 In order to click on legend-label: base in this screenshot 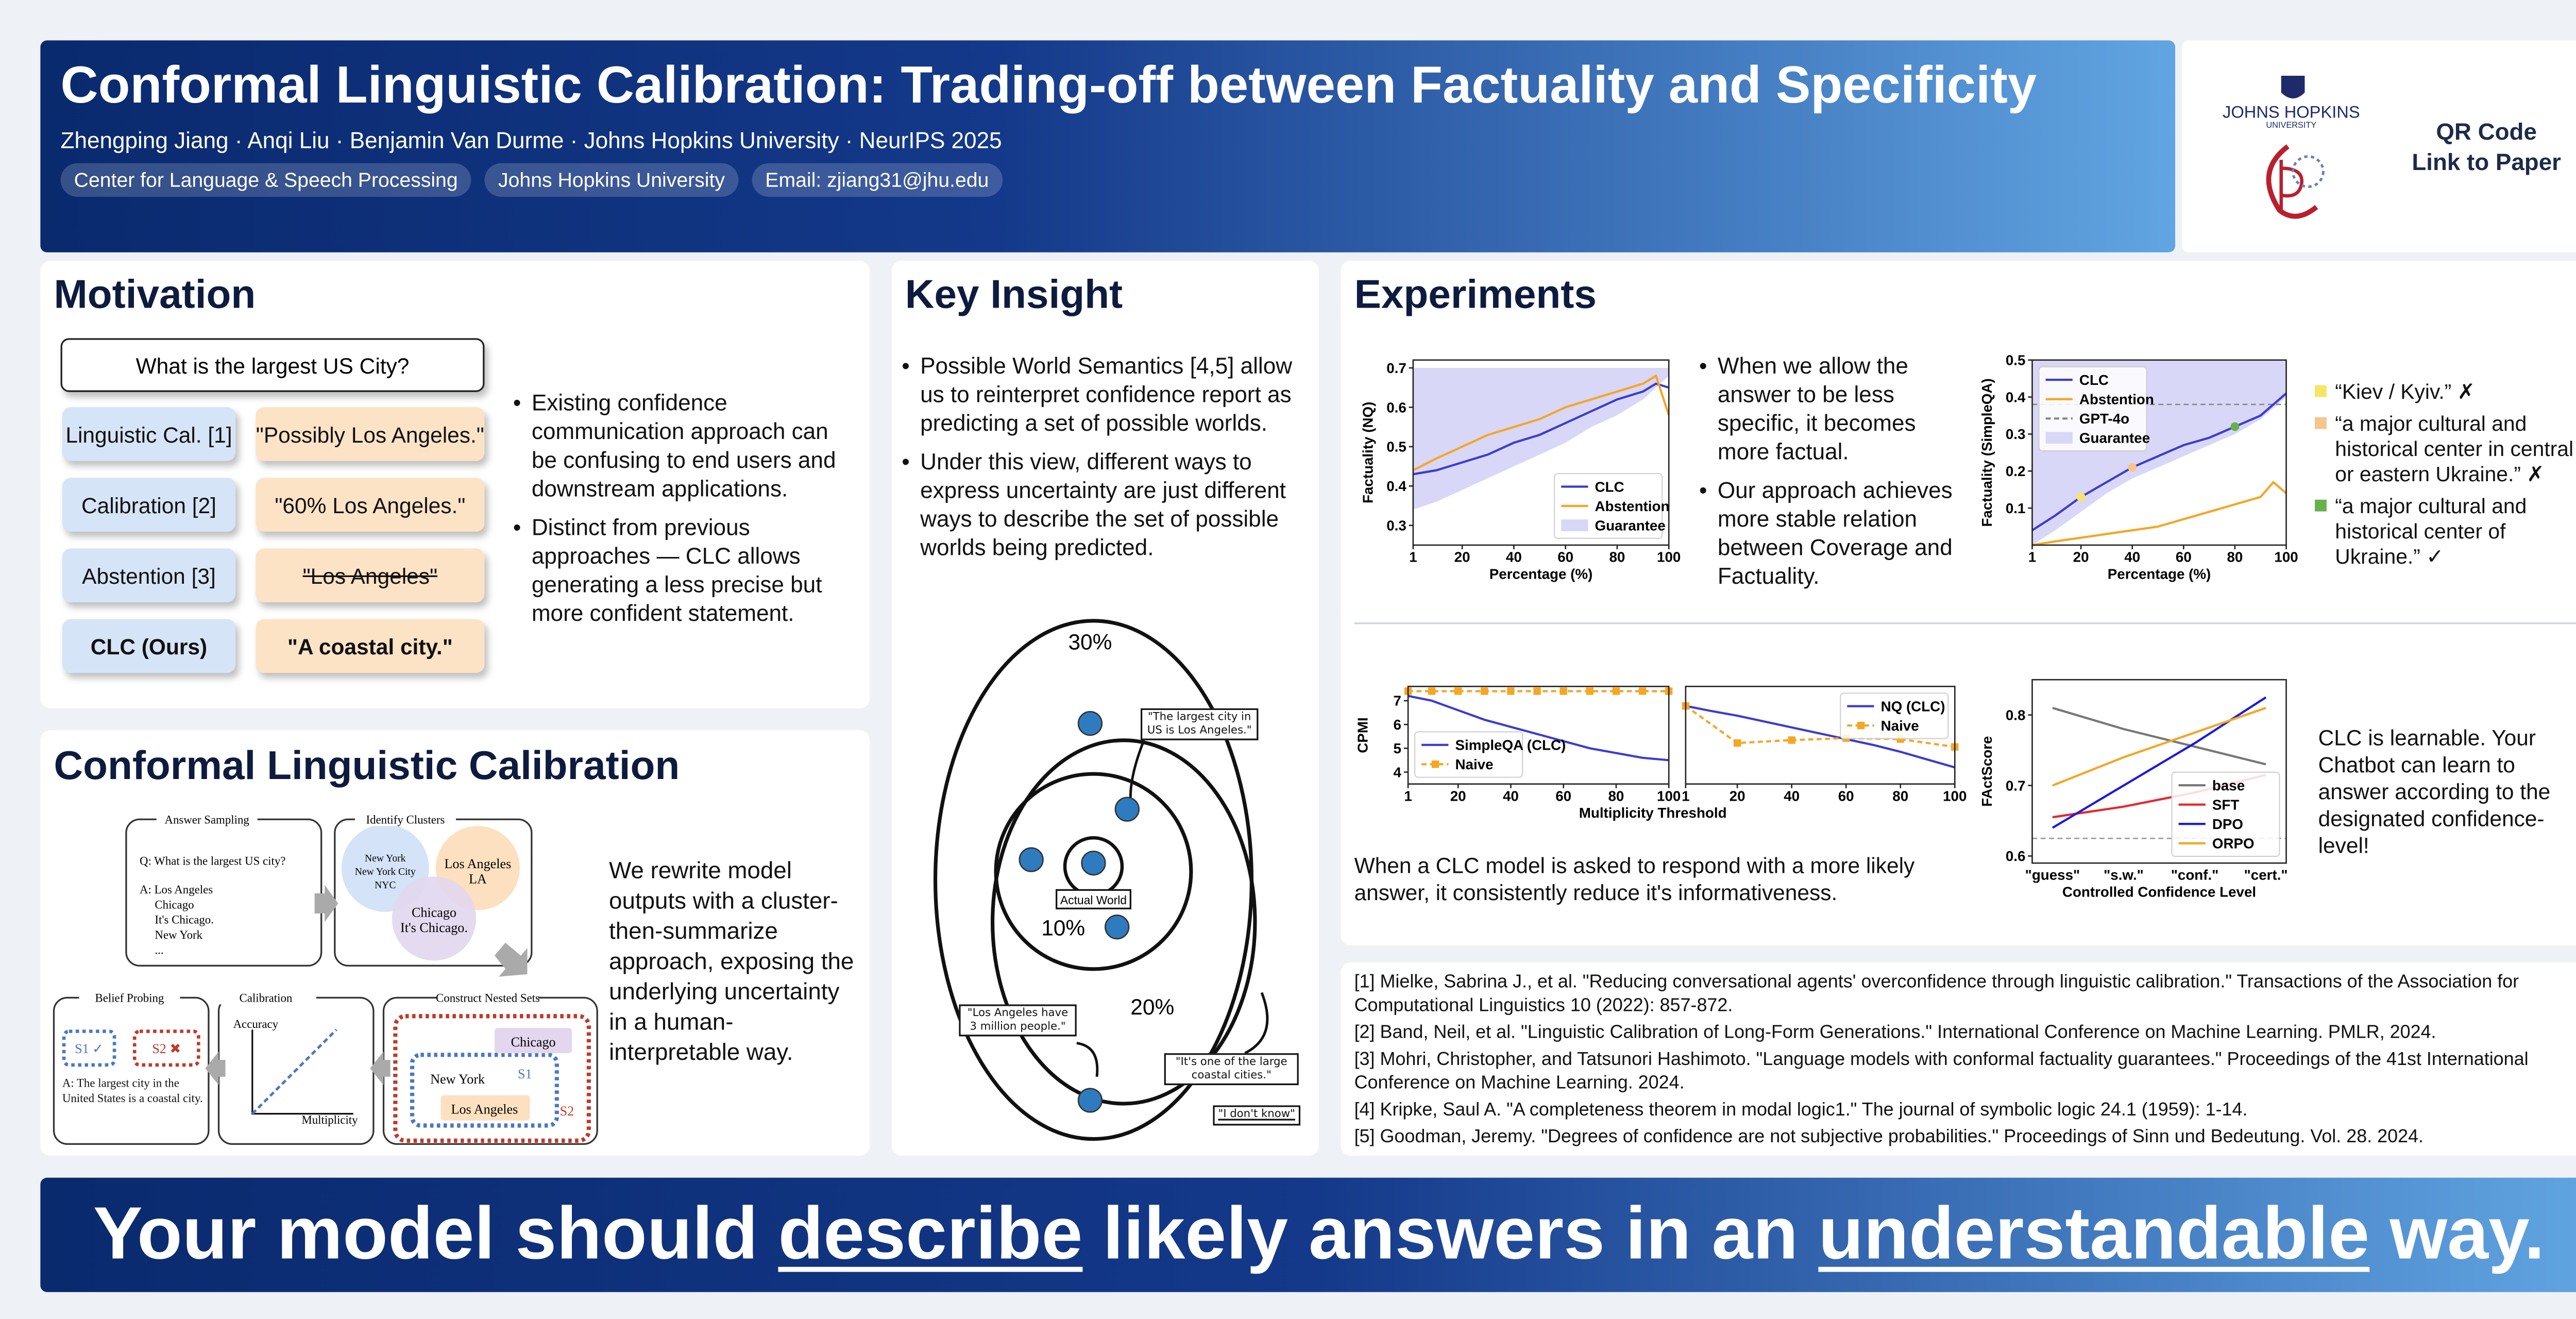, I will do `click(2228, 785)`.